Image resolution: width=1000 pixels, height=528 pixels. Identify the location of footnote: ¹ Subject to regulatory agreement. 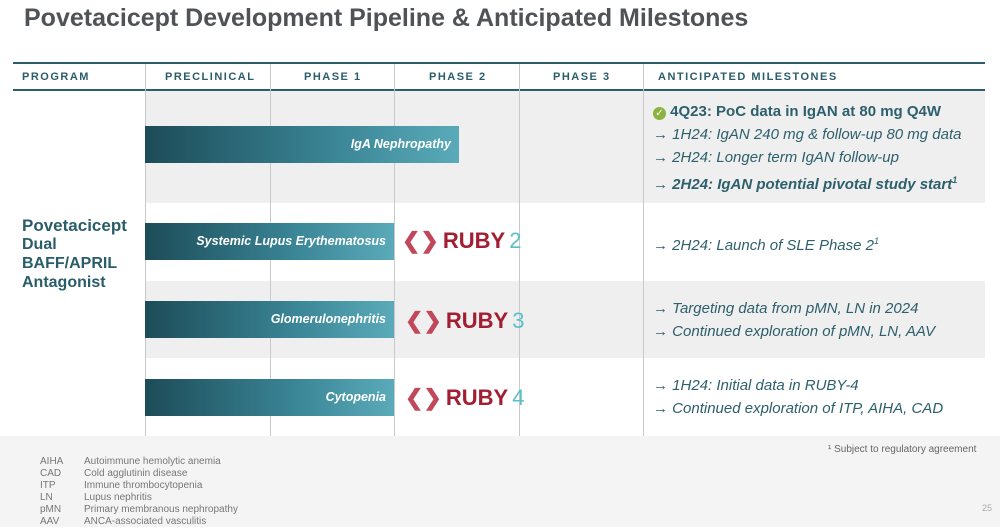
(902, 449).